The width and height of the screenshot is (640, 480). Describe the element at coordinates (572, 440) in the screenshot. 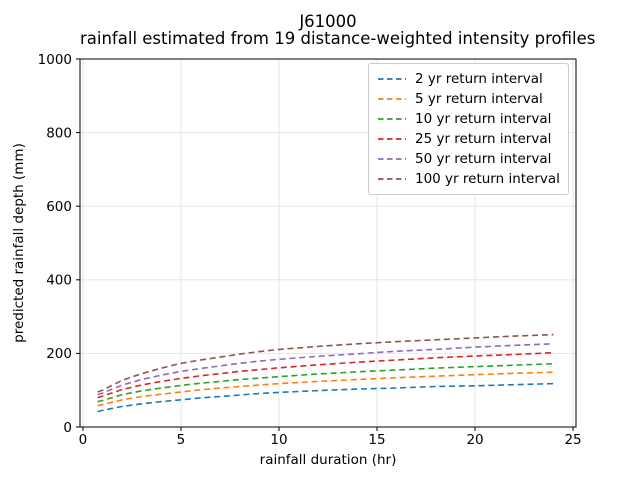

I see `x-tick-label: 25` at that location.